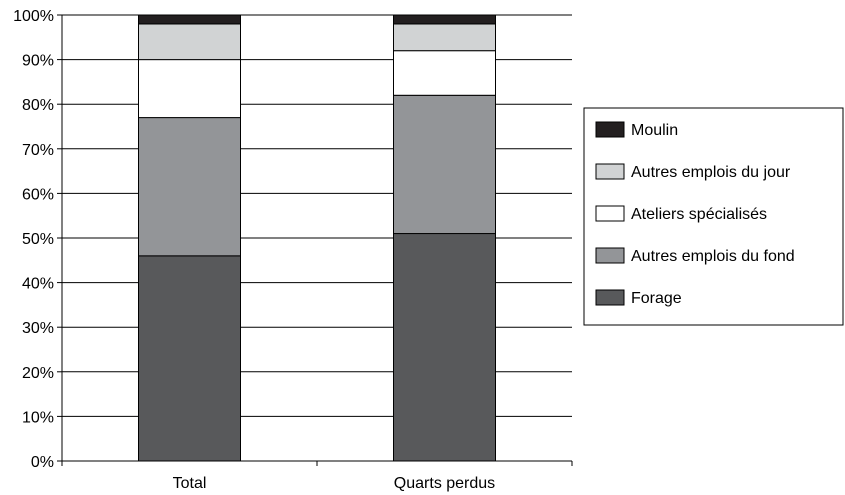  What do you see at coordinates (38, 150) in the screenshot?
I see `y-tick-label: 70%` at bounding box center [38, 150].